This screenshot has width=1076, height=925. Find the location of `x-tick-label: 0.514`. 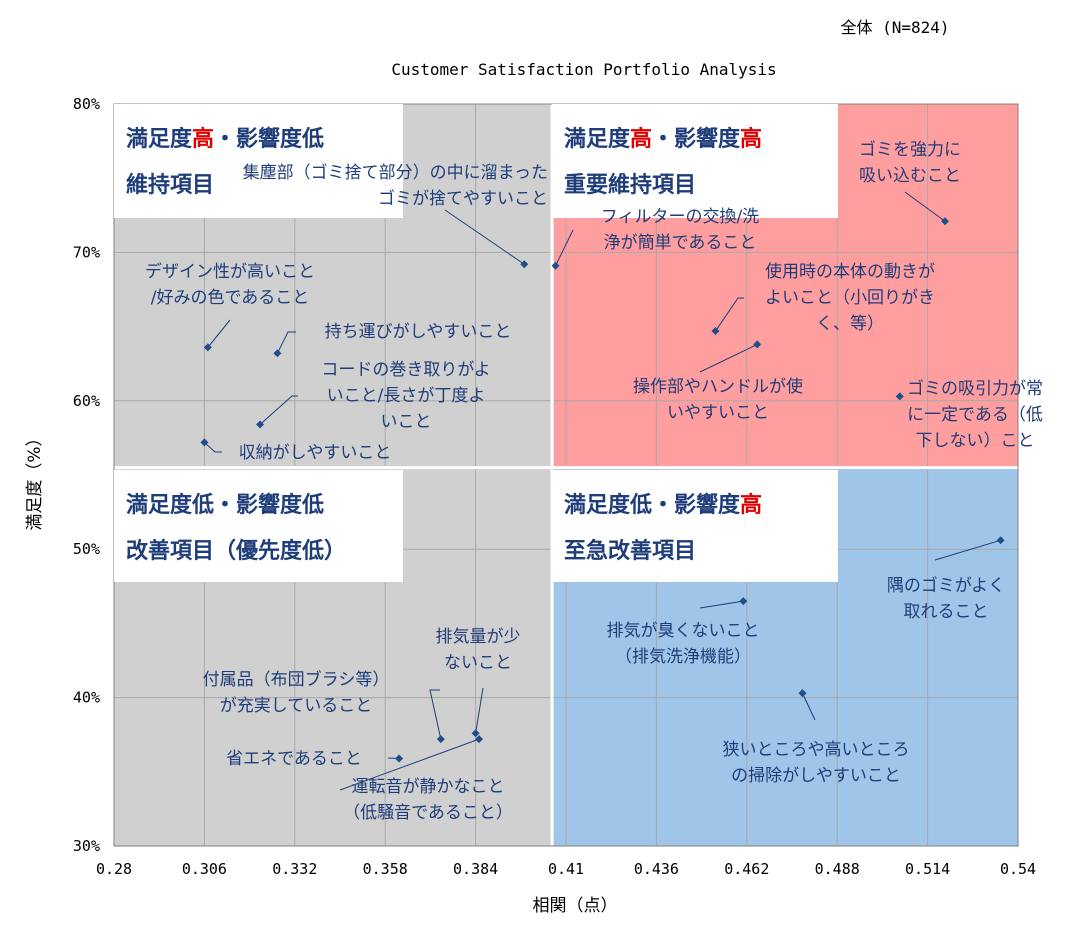

x-tick-label: 0.514 is located at coordinates (927, 869).